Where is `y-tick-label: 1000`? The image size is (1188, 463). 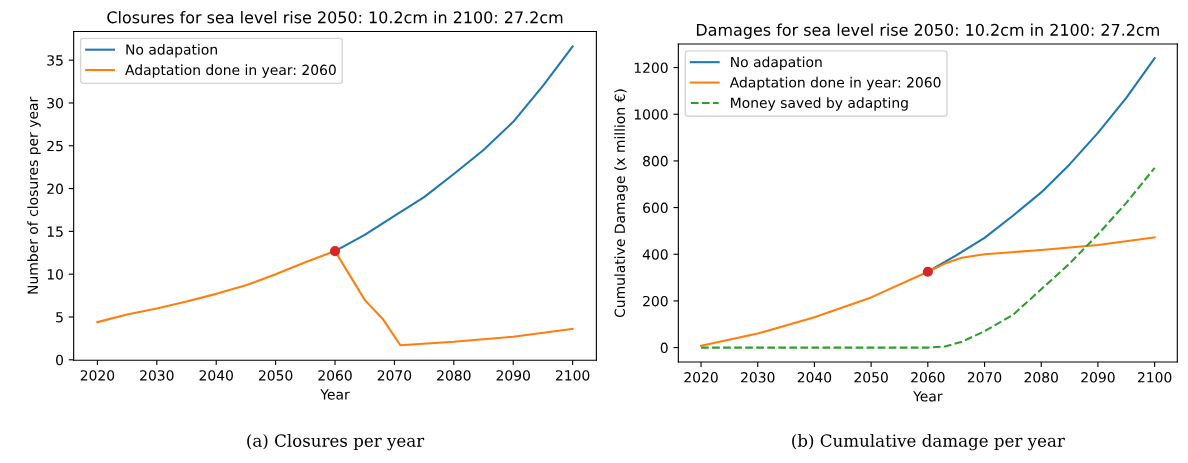
y-tick-label: 1000 is located at coordinates (651, 114).